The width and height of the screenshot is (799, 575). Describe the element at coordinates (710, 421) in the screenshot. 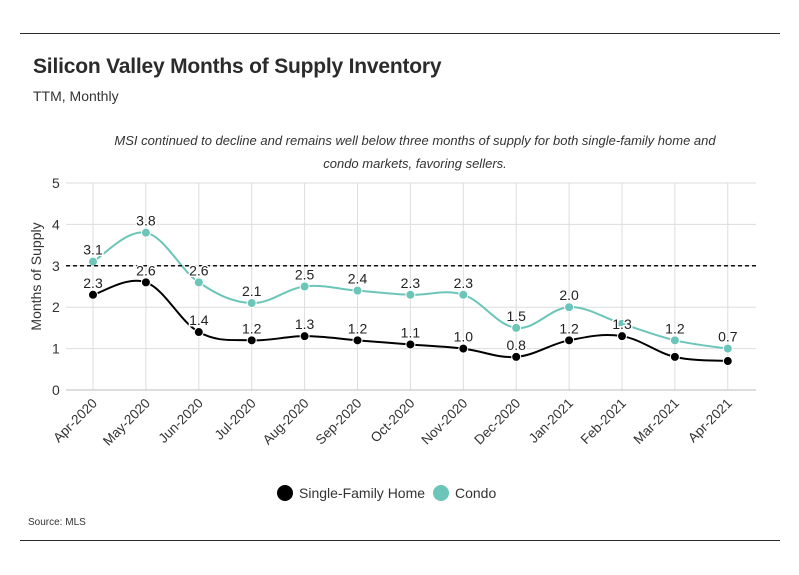

I see `x-tick-label: Apr-2021` at that location.